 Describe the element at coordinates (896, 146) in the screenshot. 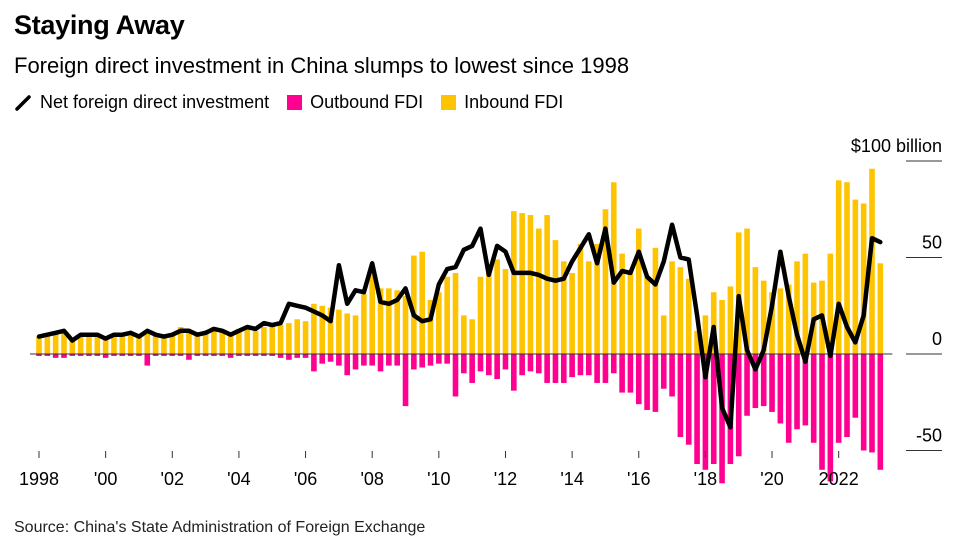

I see `y-tick-label: $100 billion` at that location.